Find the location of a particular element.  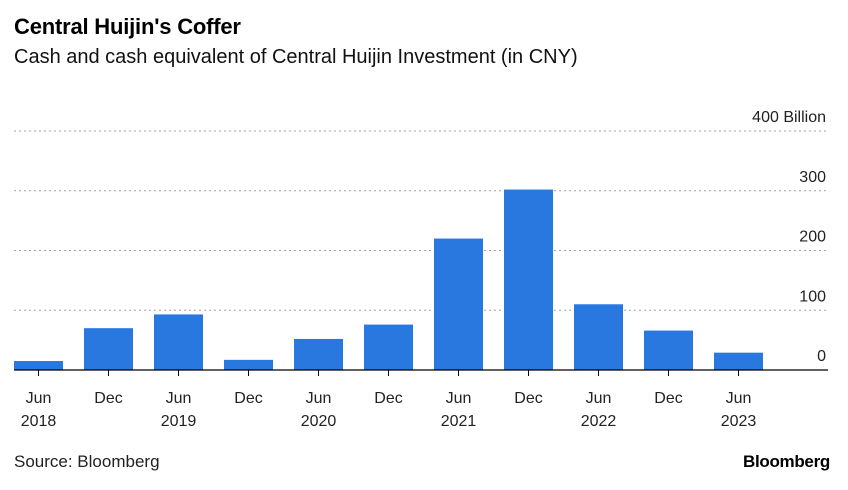

y-tick-label: 300 is located at coordinates (812, 177).